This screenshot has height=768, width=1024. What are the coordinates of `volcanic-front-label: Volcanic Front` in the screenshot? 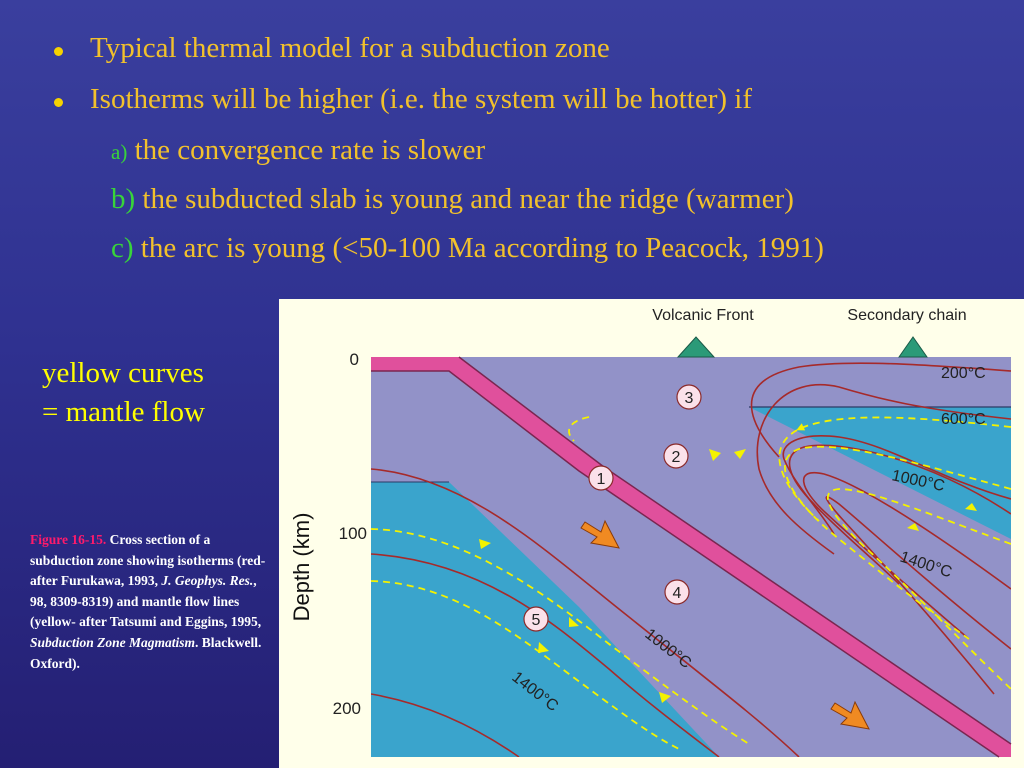 It's located at (703, 315).